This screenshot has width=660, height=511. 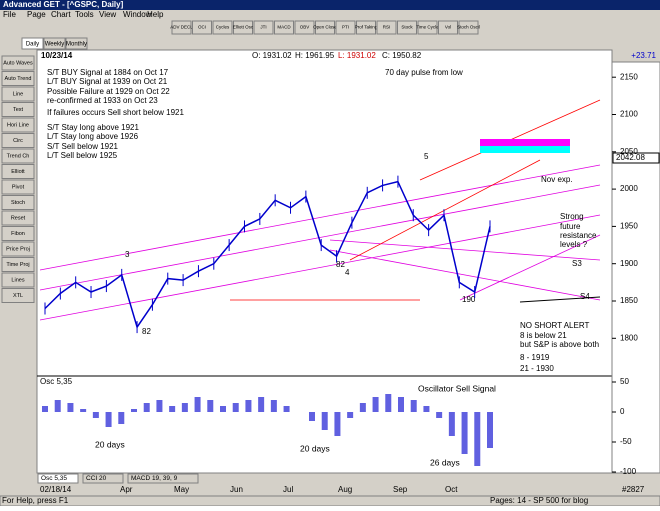 I want to click on tool-label: Lines, so click(x=17, y=280).